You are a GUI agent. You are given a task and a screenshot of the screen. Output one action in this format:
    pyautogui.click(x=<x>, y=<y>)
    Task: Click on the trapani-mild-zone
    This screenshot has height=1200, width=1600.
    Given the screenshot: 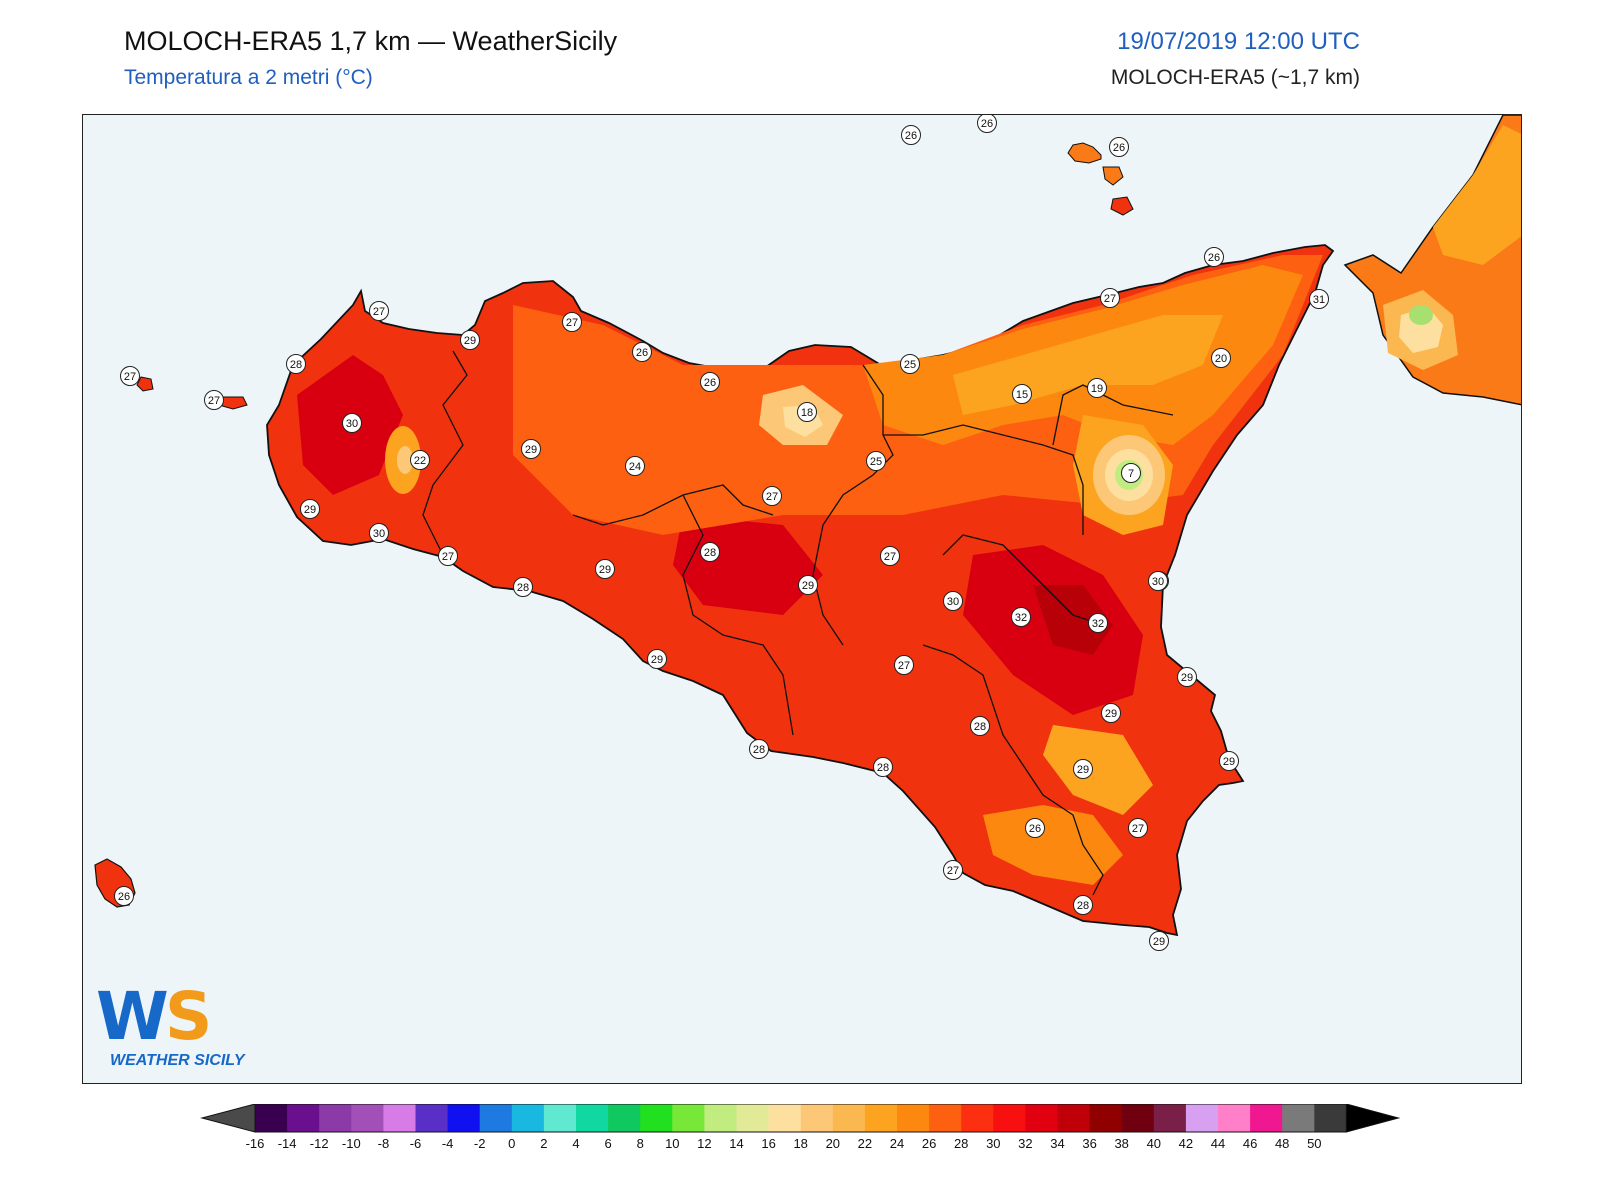 What is the action you would take?
    pyautogui.click(x=405, y=460)
    